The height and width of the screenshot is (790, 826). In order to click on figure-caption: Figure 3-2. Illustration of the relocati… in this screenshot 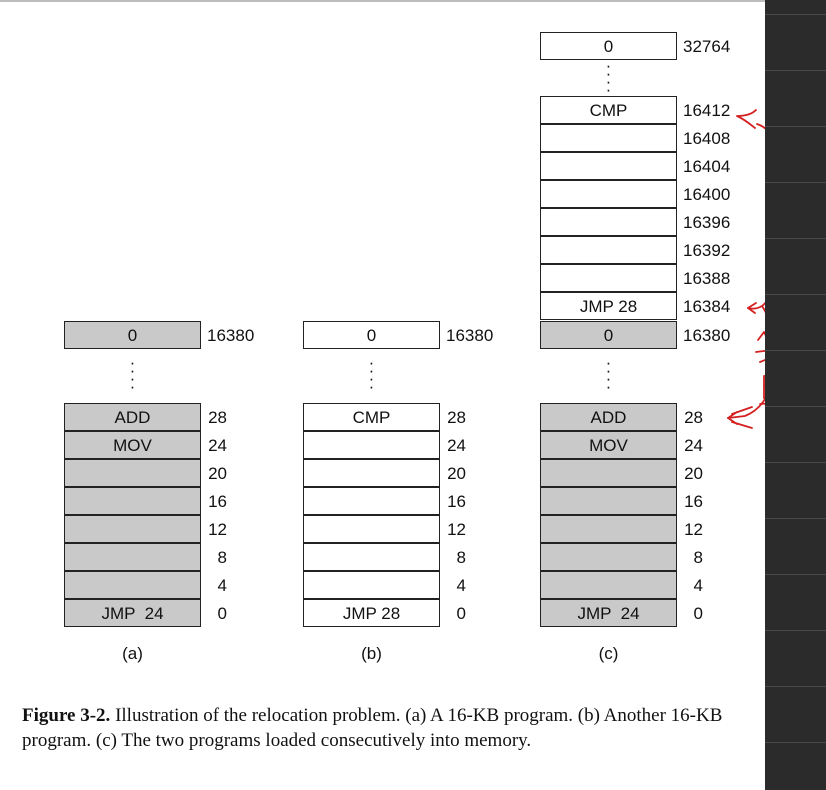, I will do `click(387, 728)`.